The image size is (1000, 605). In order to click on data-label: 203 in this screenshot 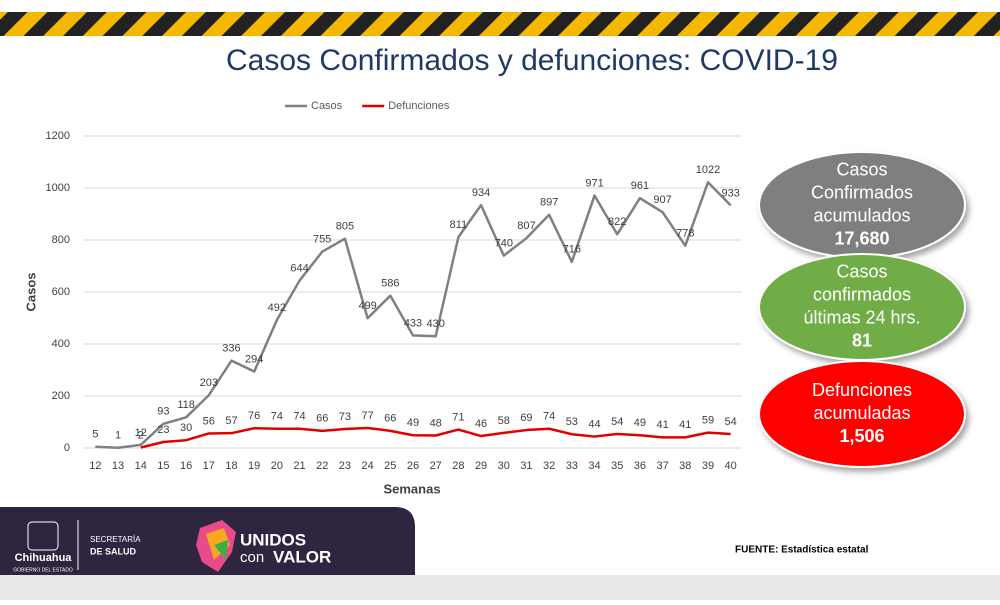, I will do `click(209, 383)`.